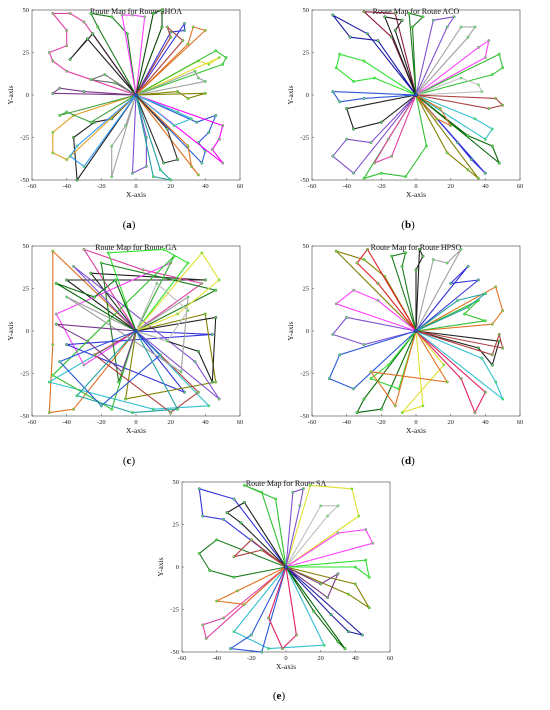  I want to click on y-axis-label: Y-axis, so click(10, 94).